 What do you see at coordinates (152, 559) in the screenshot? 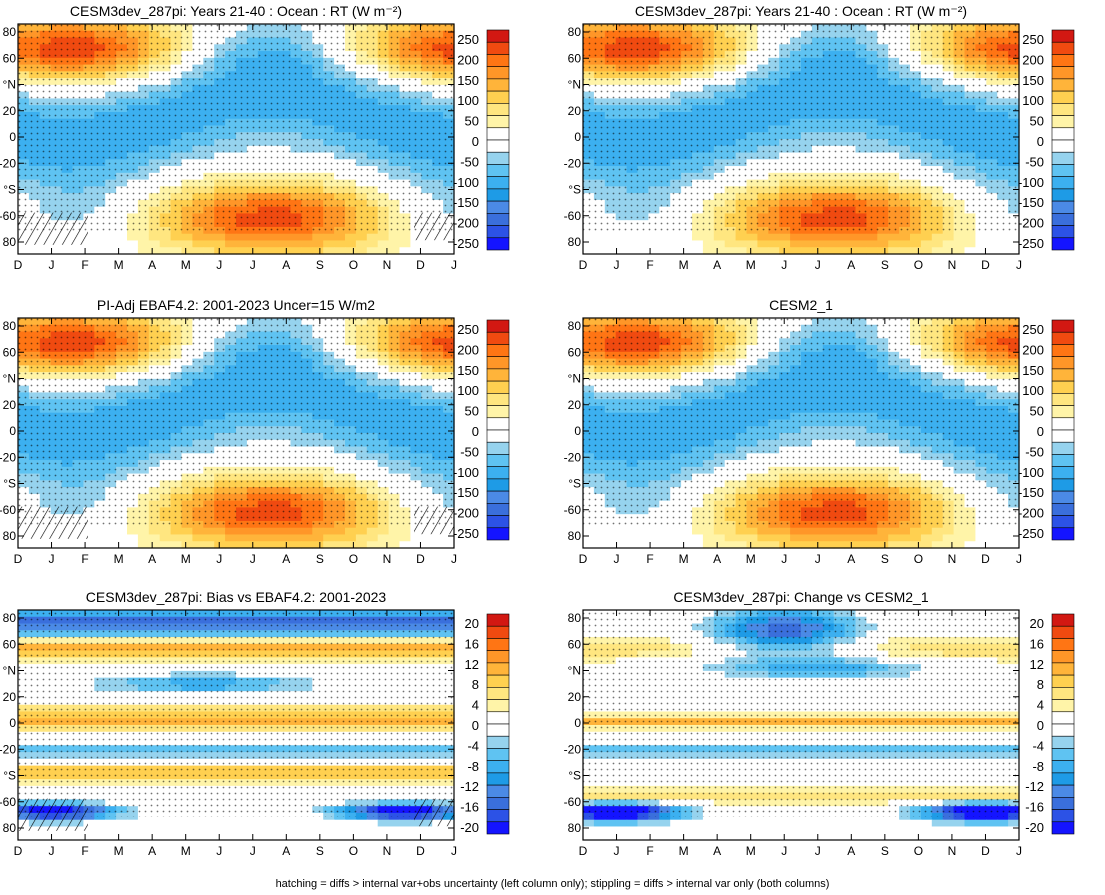
I see `x-tick-label: A` at bounding box center [152, 559].